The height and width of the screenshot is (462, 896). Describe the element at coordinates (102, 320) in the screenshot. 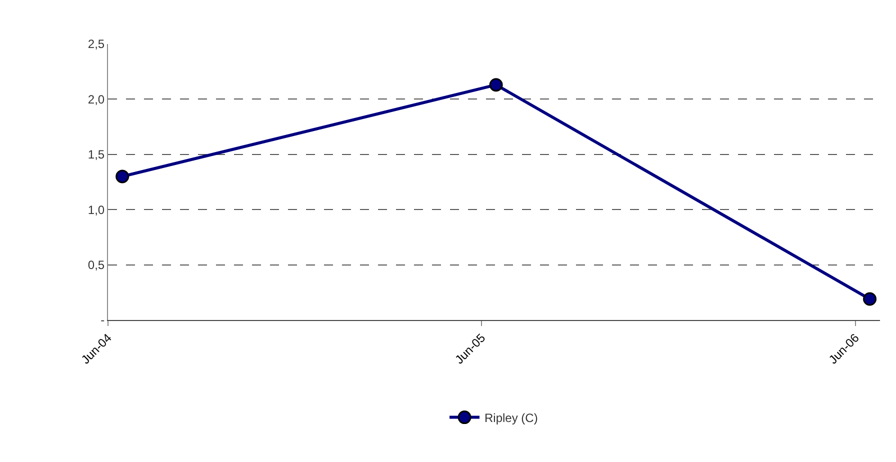

I see `y-tick-label: -` at that location.